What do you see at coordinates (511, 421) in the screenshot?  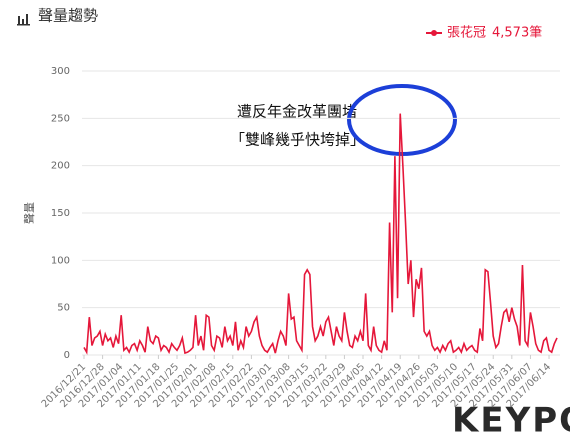 I see `logo: KEYPO` at bounding box center [511, 421].